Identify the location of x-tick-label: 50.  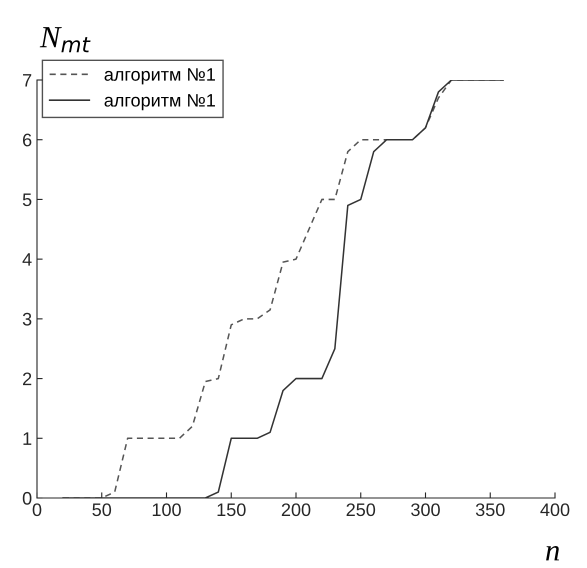
(102, 509).